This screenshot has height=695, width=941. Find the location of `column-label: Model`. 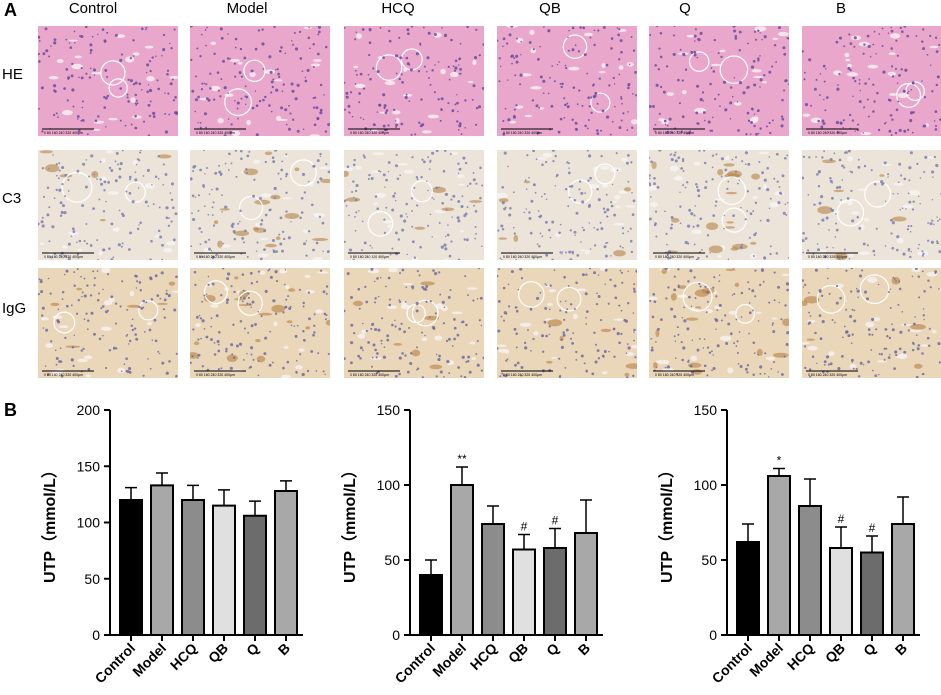

column-label: Model is located at coordinates (247, 8).